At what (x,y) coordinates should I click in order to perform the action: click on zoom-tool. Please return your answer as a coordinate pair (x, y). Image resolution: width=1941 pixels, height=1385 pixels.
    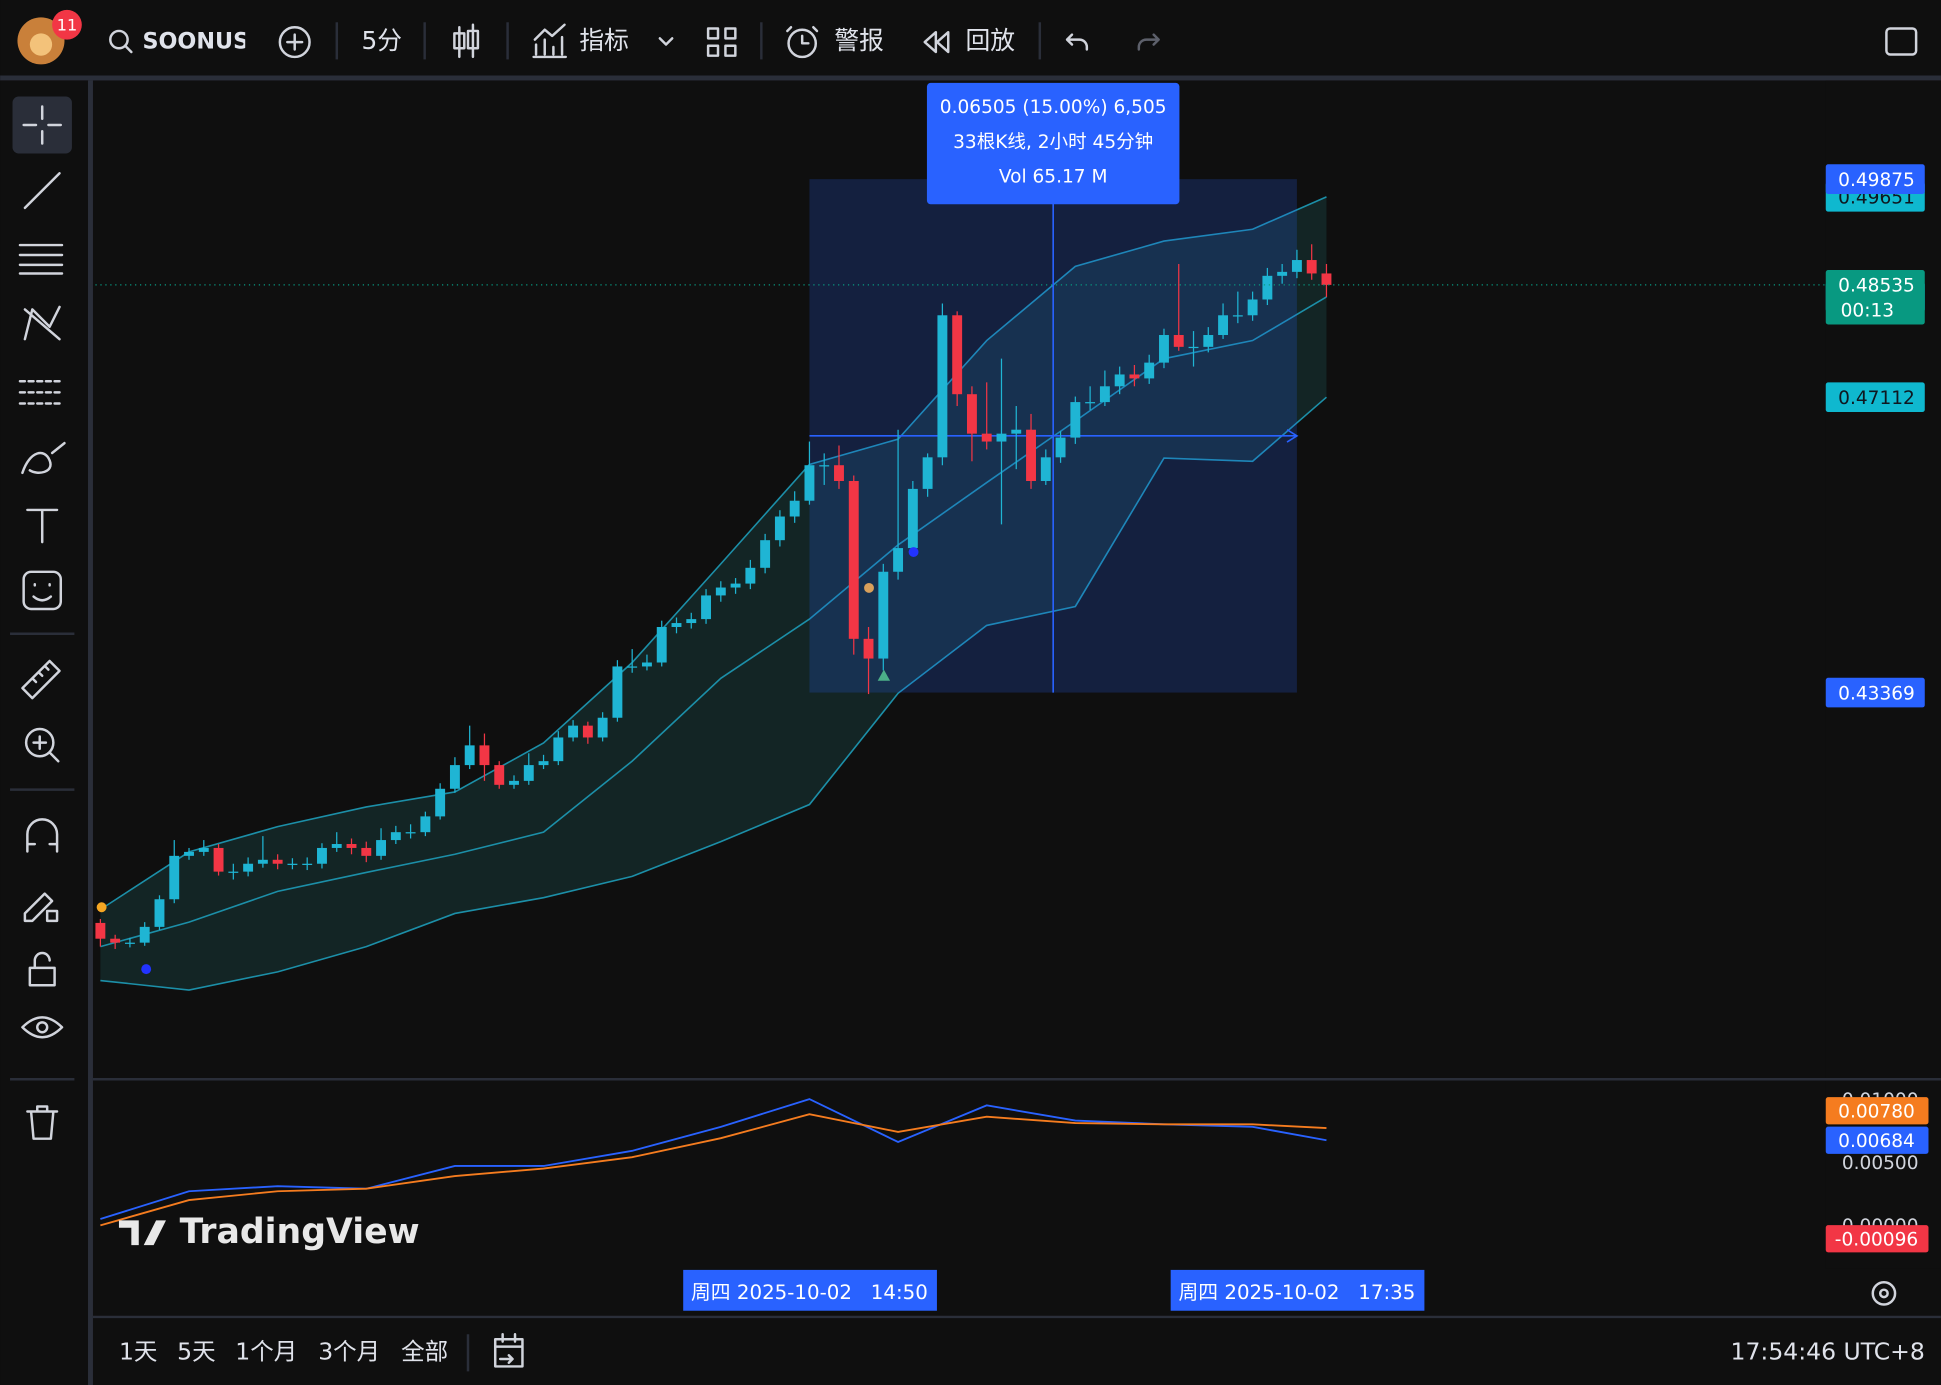
    Looking at the image, I should click on (39, 742).